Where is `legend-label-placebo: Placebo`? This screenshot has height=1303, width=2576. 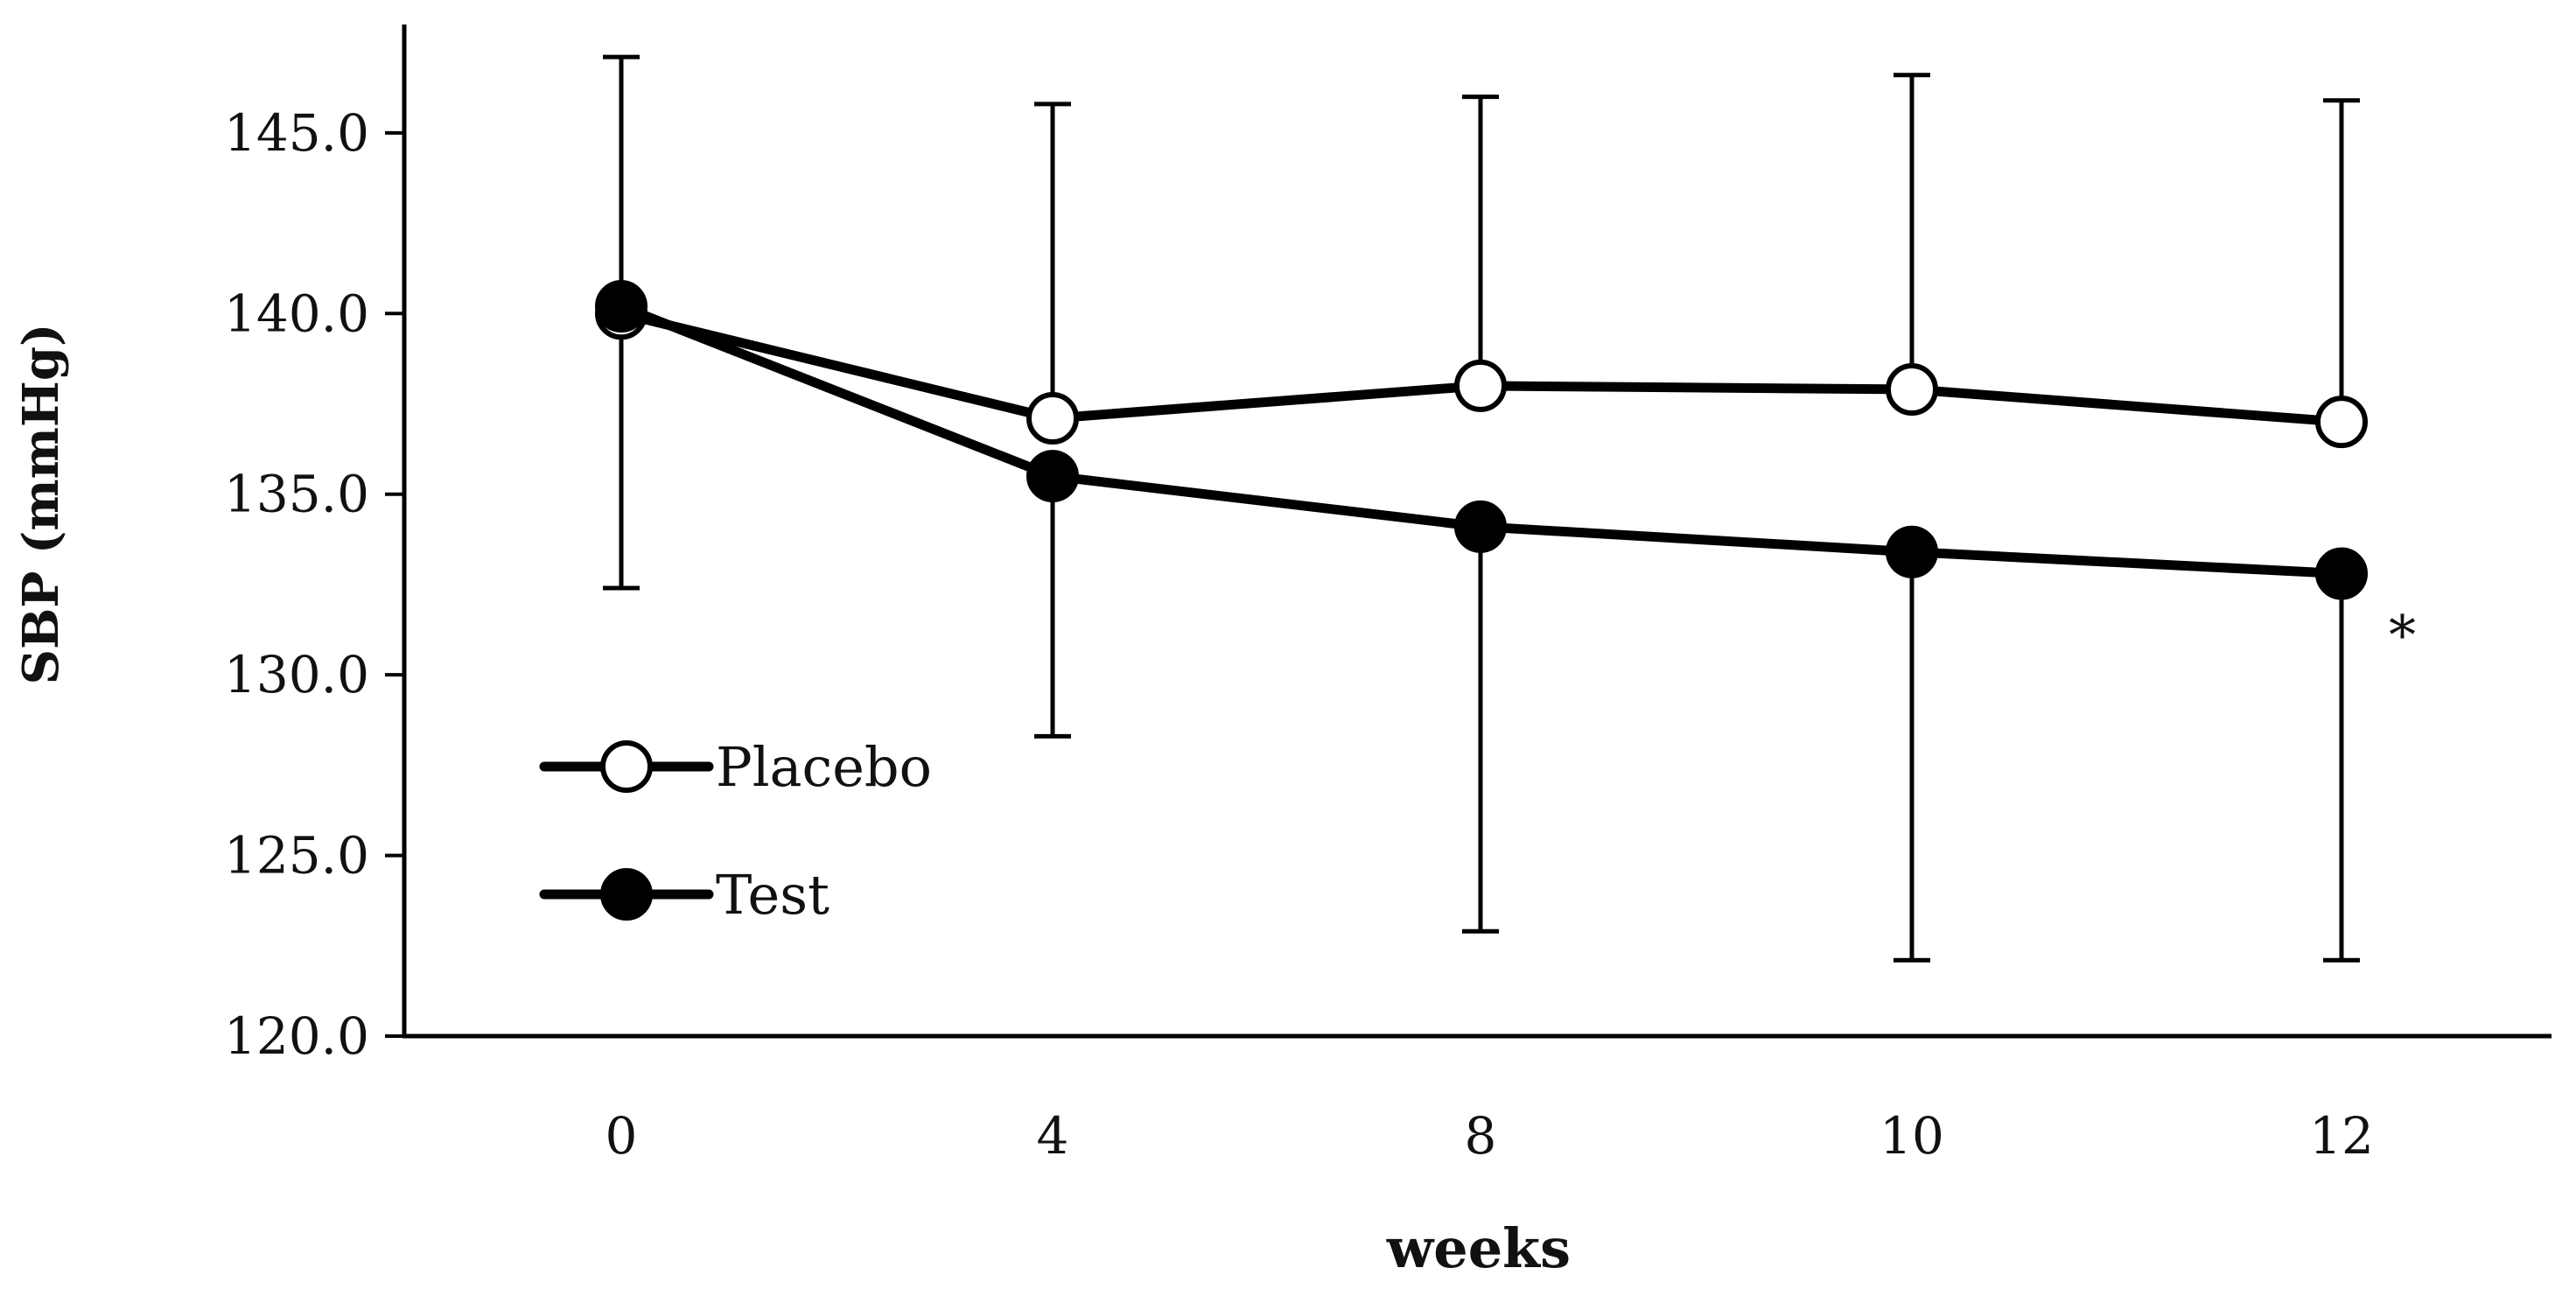
legend-label-placebo: Placebo is located at coordinates (824, 767).